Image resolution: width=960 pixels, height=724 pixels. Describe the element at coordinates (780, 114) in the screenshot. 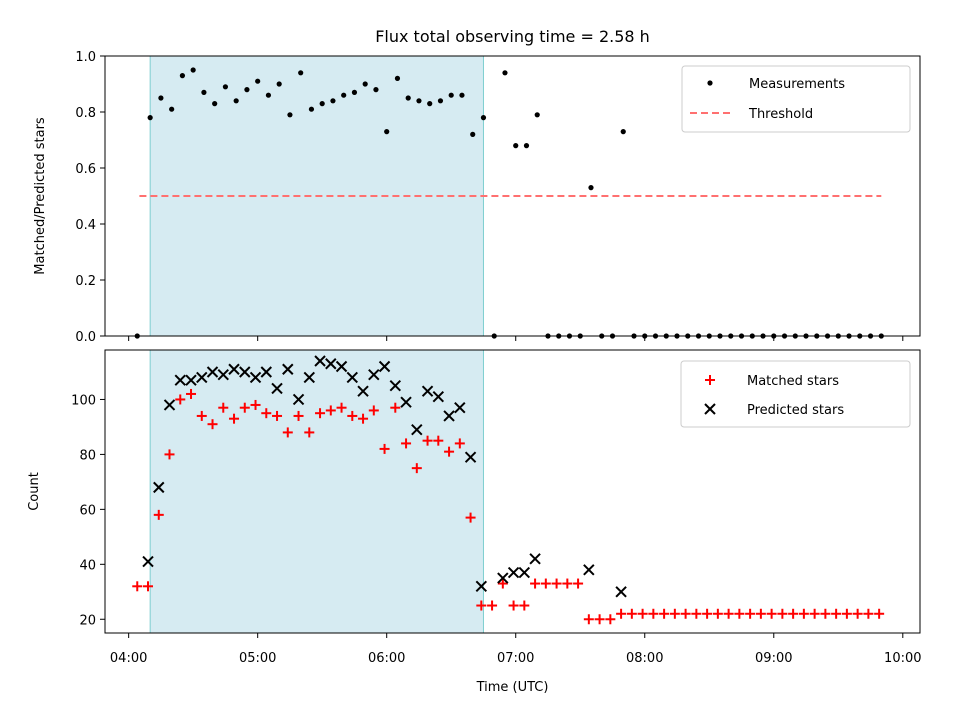

I see `legend-threshold-label: Threshold` at that location.